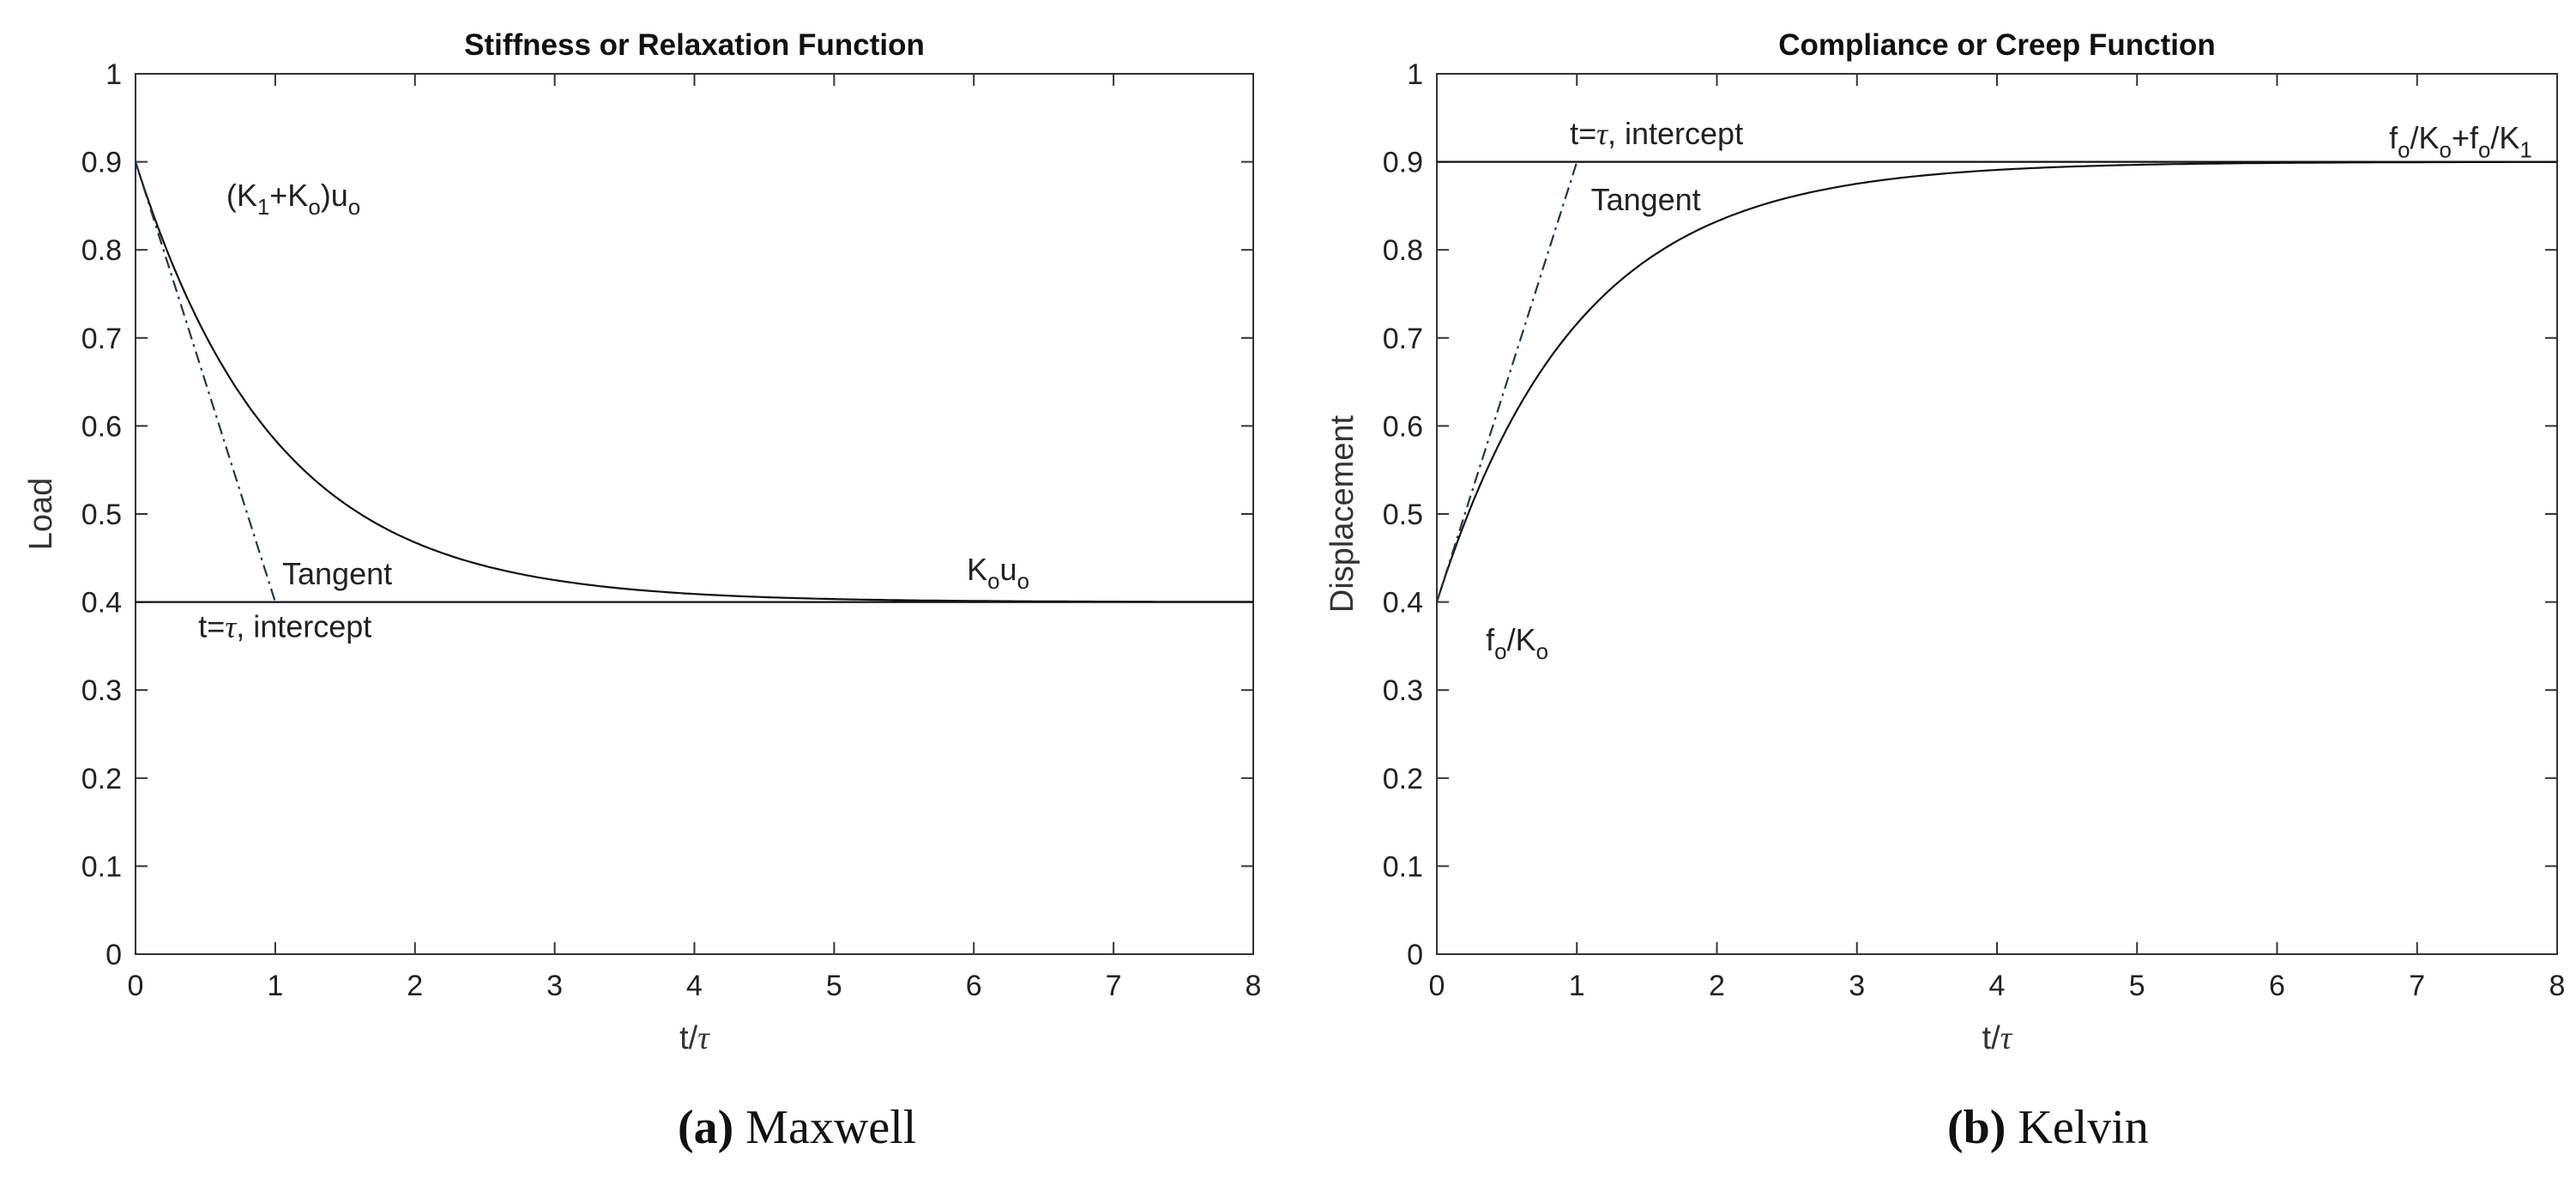 The height and width of the screenshot is (1191, 2576). What do you see at coordinates (1976, 1127) in the screenshot?
I see `caption-kelvin-label: (b)` at bounding box center [1976, 1127].